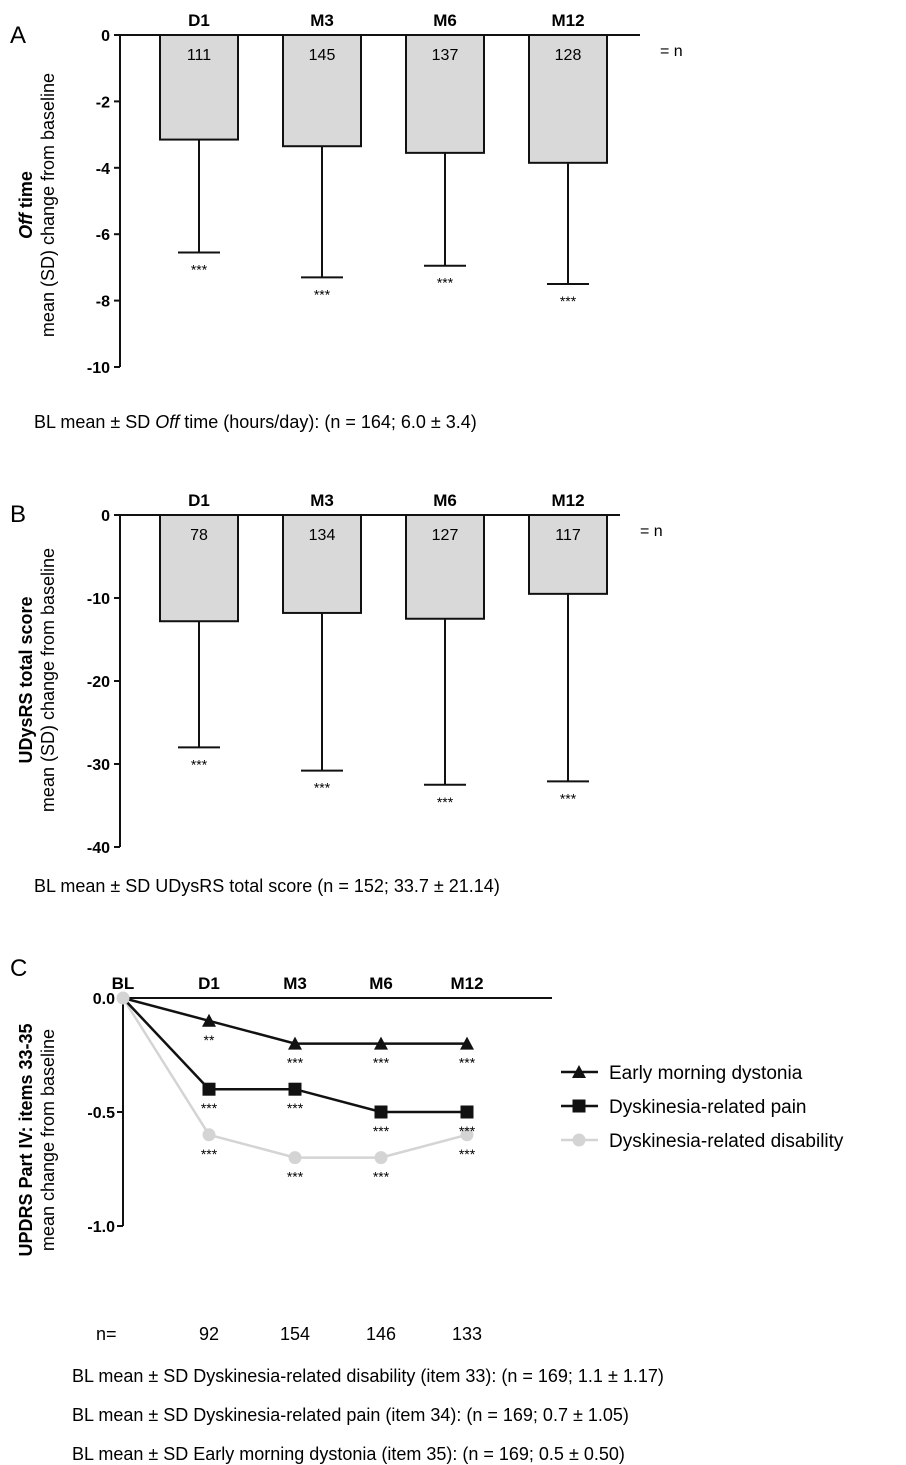 Image resolution: width=906 pixels, height=1465 pixels. Describe the element at coordinates (105, 516) in the screenshot. I see `panel-b-ytick-label: 0` at that location.